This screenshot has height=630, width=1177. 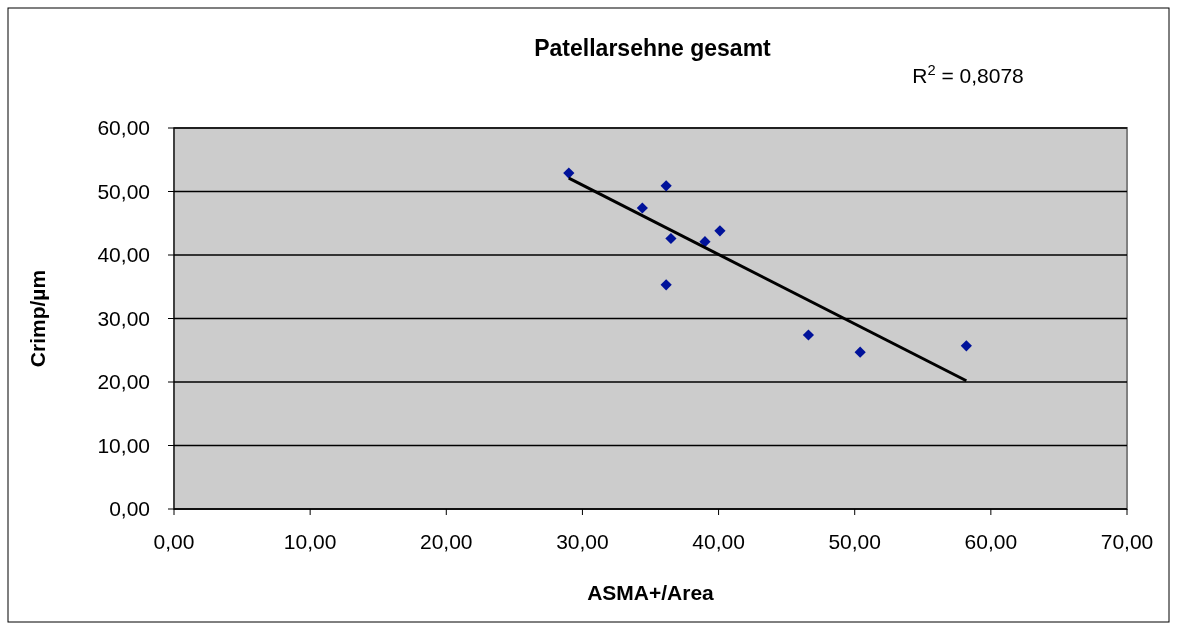 What do you see at coordinates (718, 541) in the screenshot?
I see `x-tick-label: 40,00` at bounding box center [718, 541].